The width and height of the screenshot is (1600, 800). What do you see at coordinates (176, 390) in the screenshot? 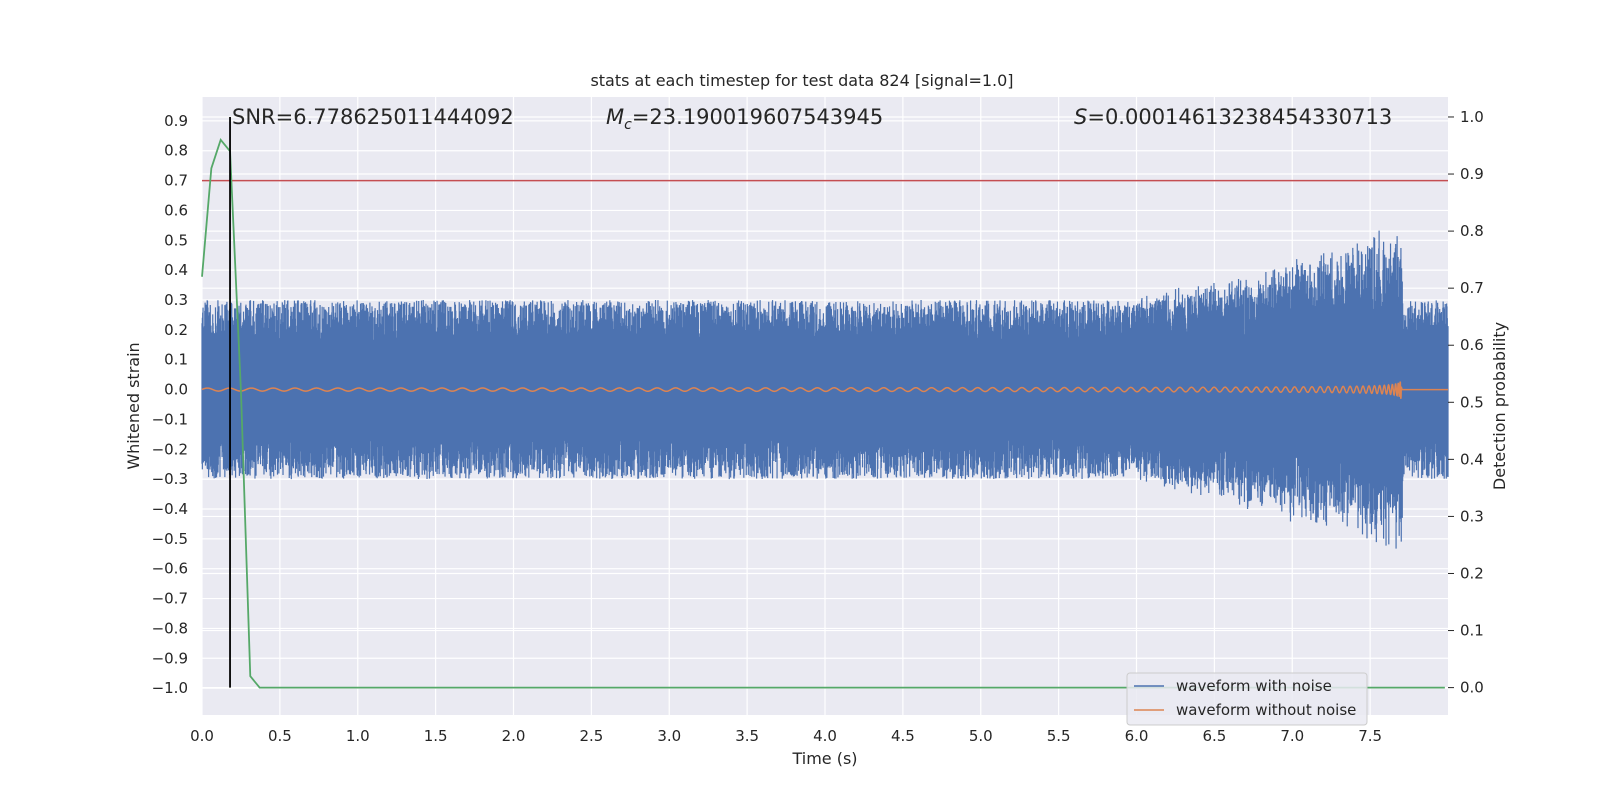
I see `y-tick-label-9: 0.0` at bounding box center [176, 390].